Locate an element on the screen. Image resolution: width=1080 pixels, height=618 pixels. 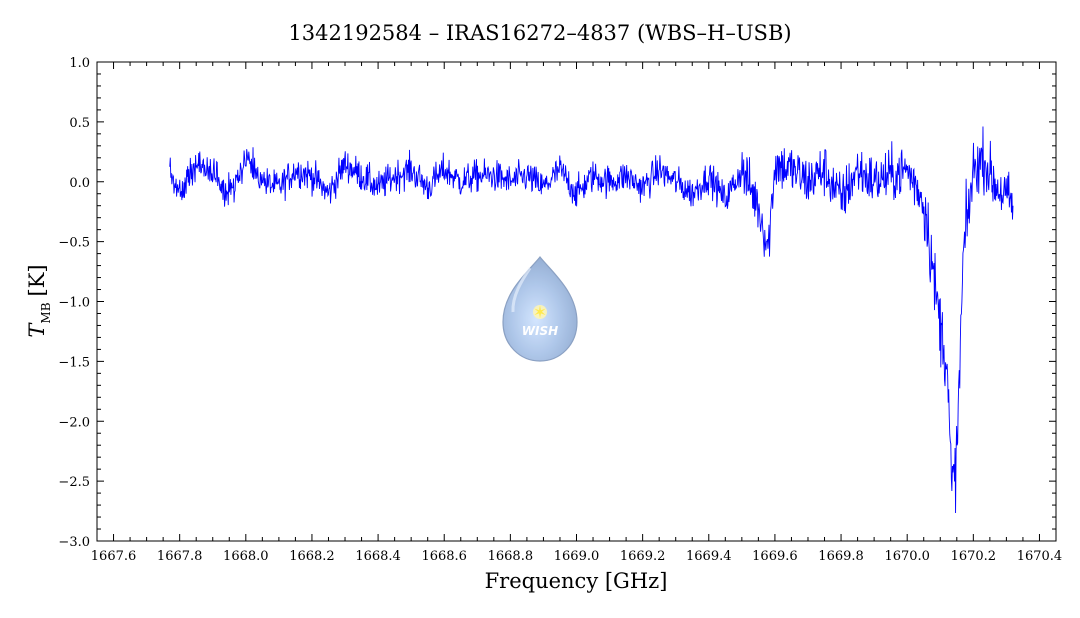
y-tick-label: −1.0 is located at coordinates (74, 303).